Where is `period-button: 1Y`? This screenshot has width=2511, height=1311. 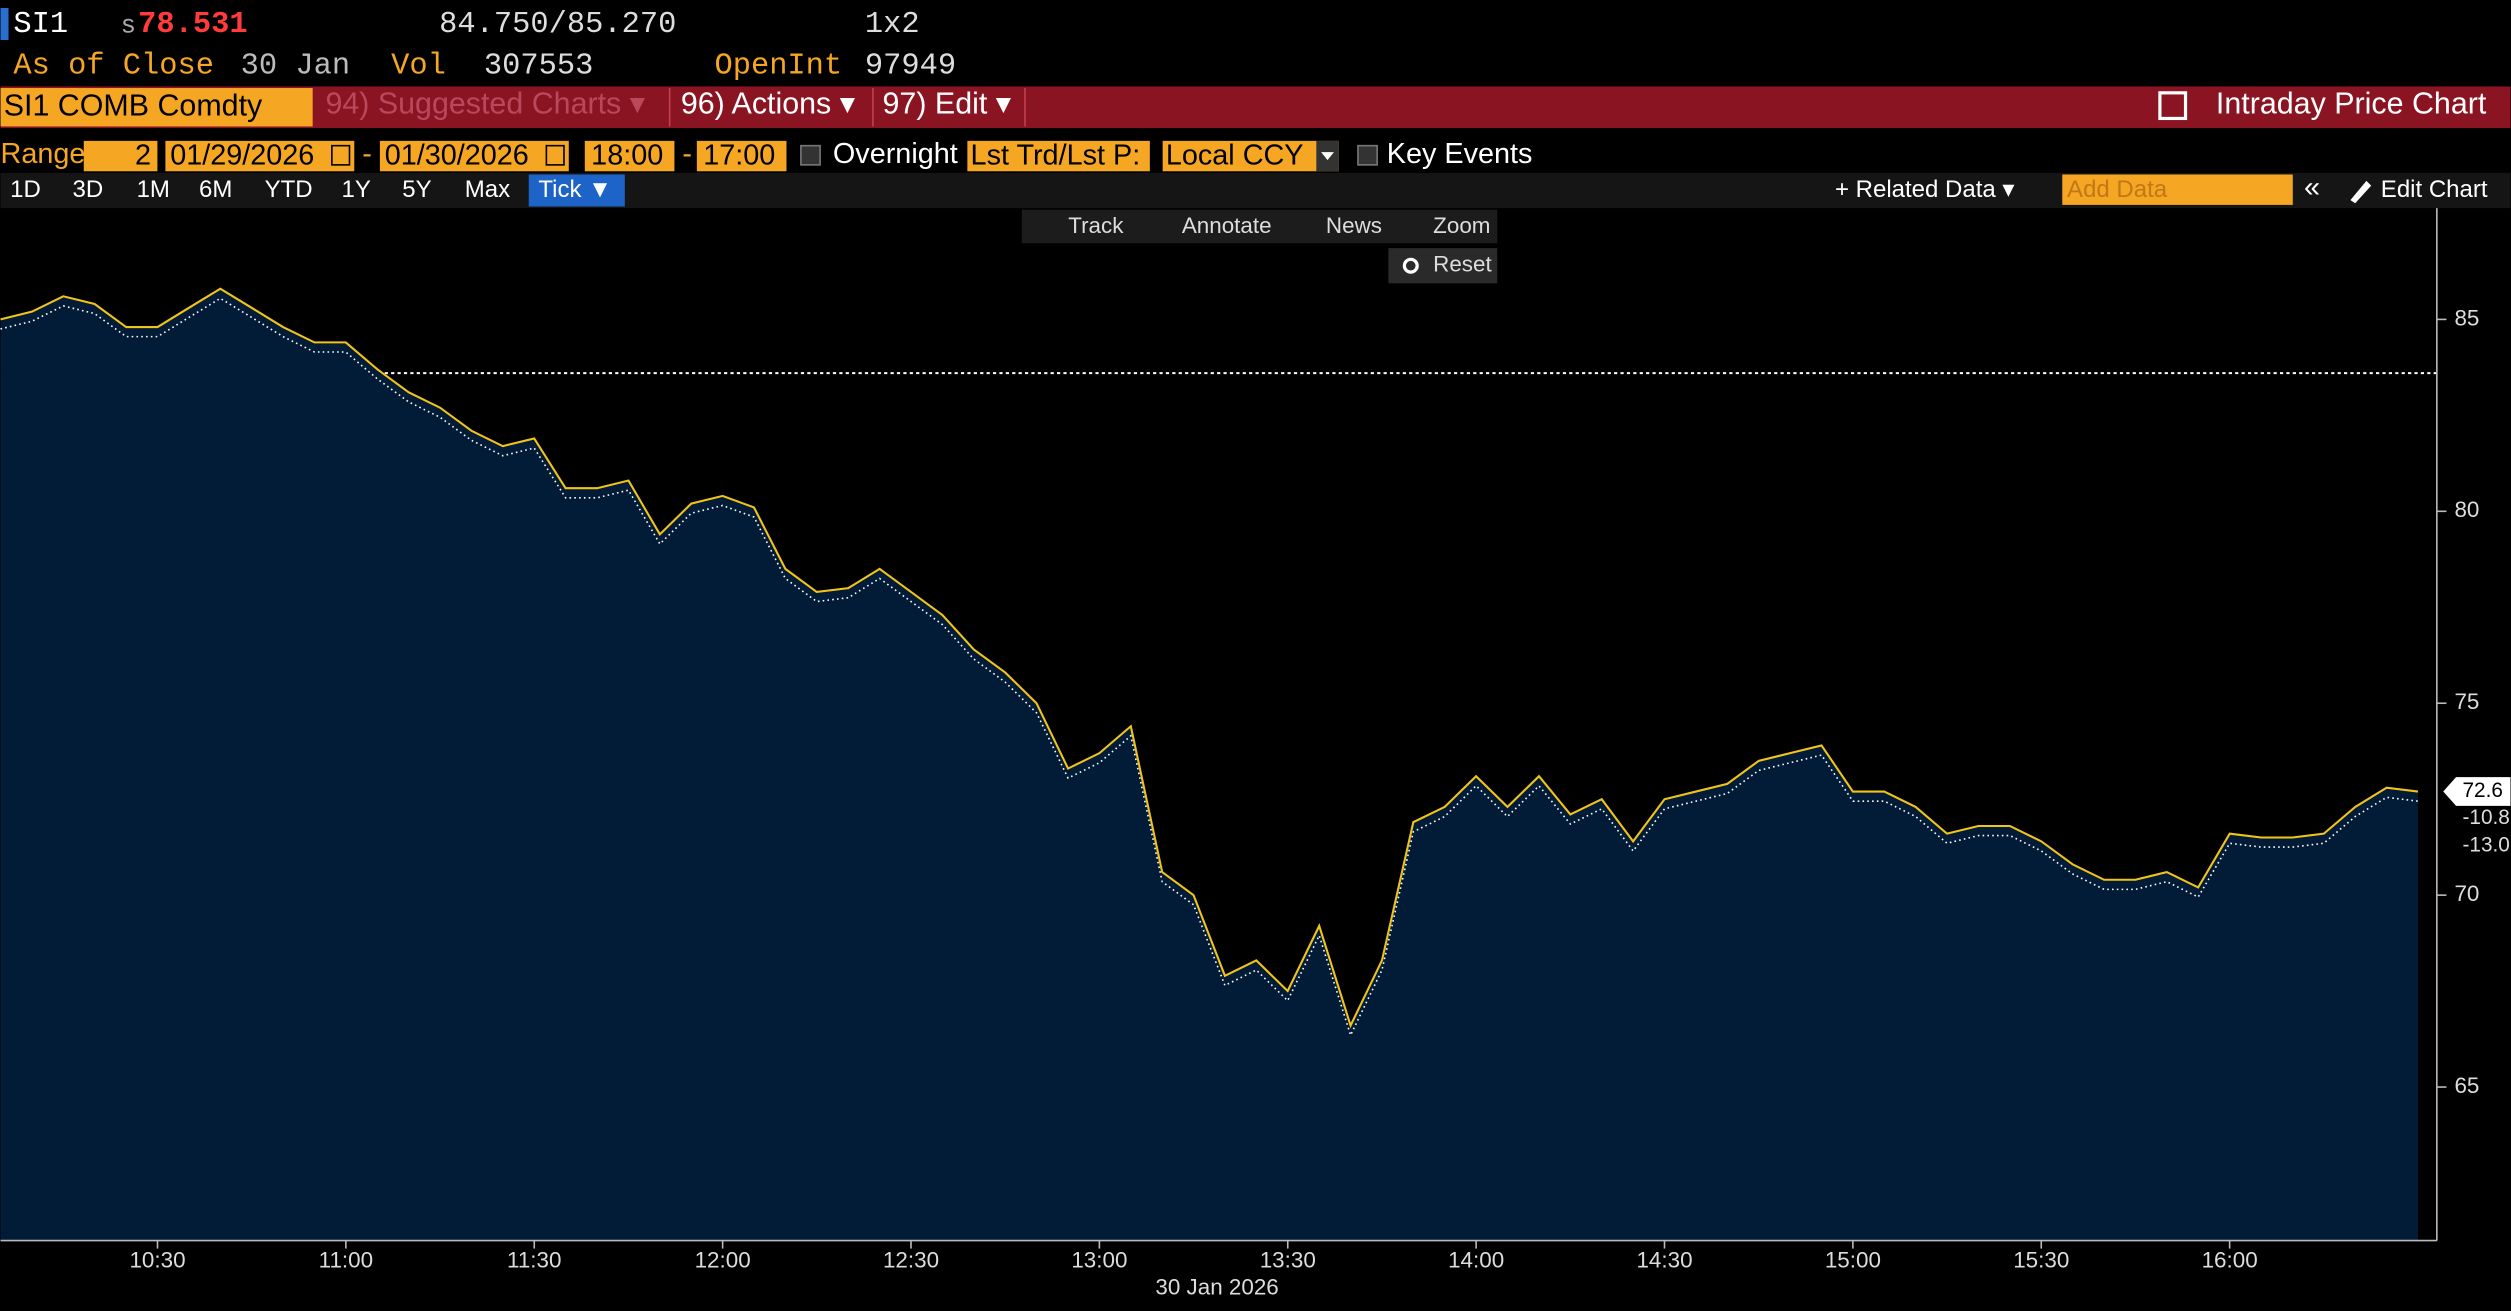 period-button: 1Y is located at coordinates (355, 189).